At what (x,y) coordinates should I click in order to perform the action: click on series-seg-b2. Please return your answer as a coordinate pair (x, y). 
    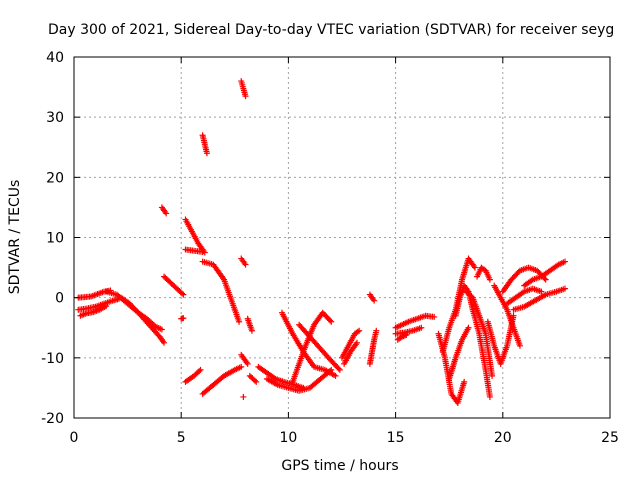
    Looking at the image, I should click on (174, 285).